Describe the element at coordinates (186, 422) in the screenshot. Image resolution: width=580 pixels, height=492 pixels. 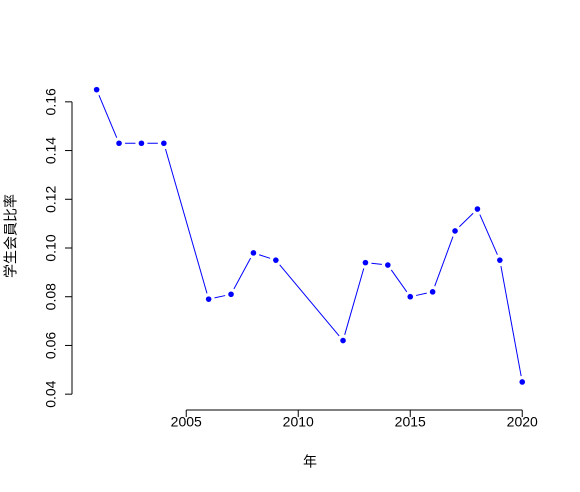
I see `x-tick-label: 2005` at that location.